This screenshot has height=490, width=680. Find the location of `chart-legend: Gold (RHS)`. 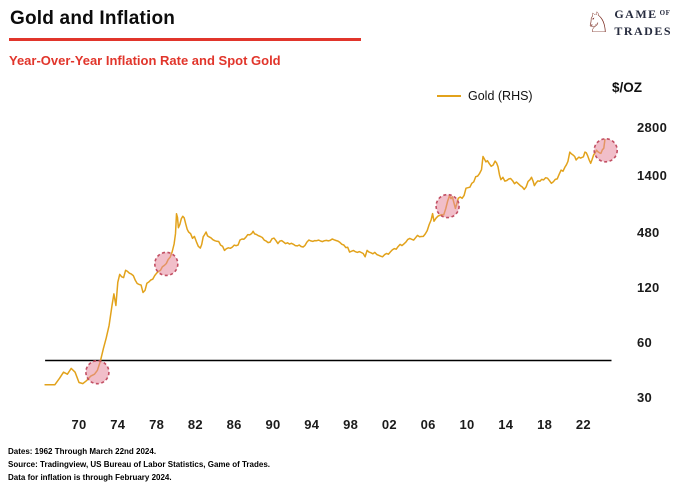

chart-legend: Gold (RHS) is located at coordinates (485, 96).